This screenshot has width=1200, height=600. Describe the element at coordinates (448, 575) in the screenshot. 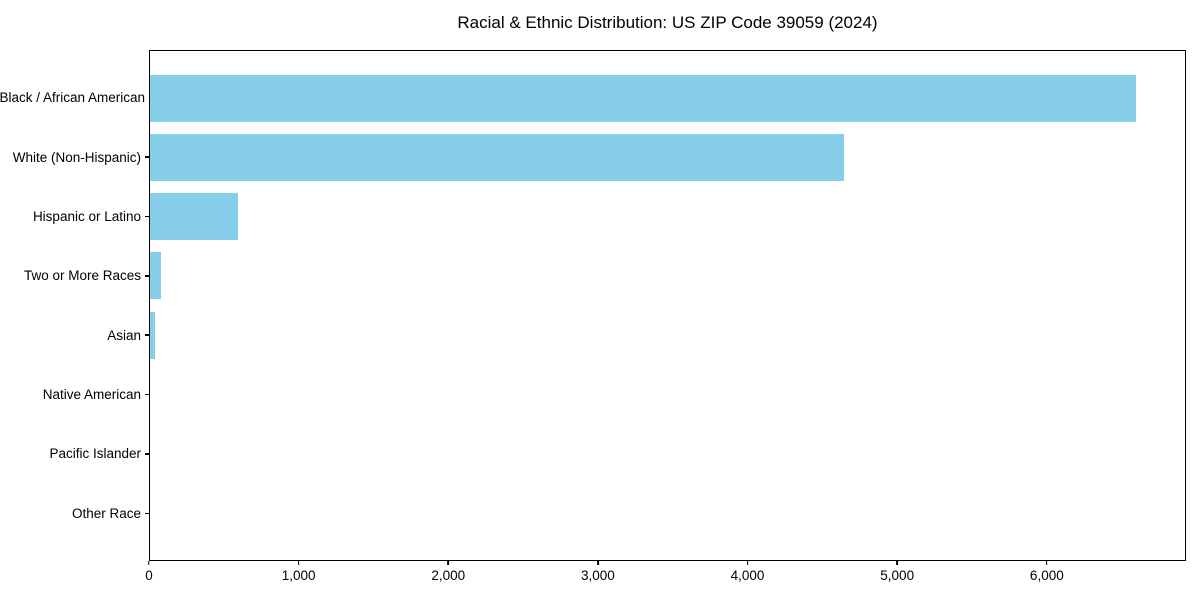

I see `x-tick-label: 2,000` at that location.